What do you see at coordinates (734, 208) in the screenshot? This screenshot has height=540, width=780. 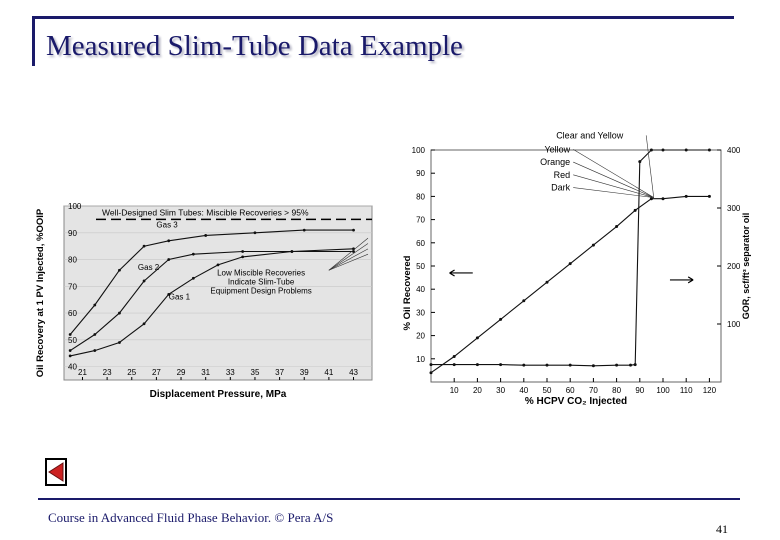 I see `right-y2-tick-label: 300` at bounding box center [734, 208].